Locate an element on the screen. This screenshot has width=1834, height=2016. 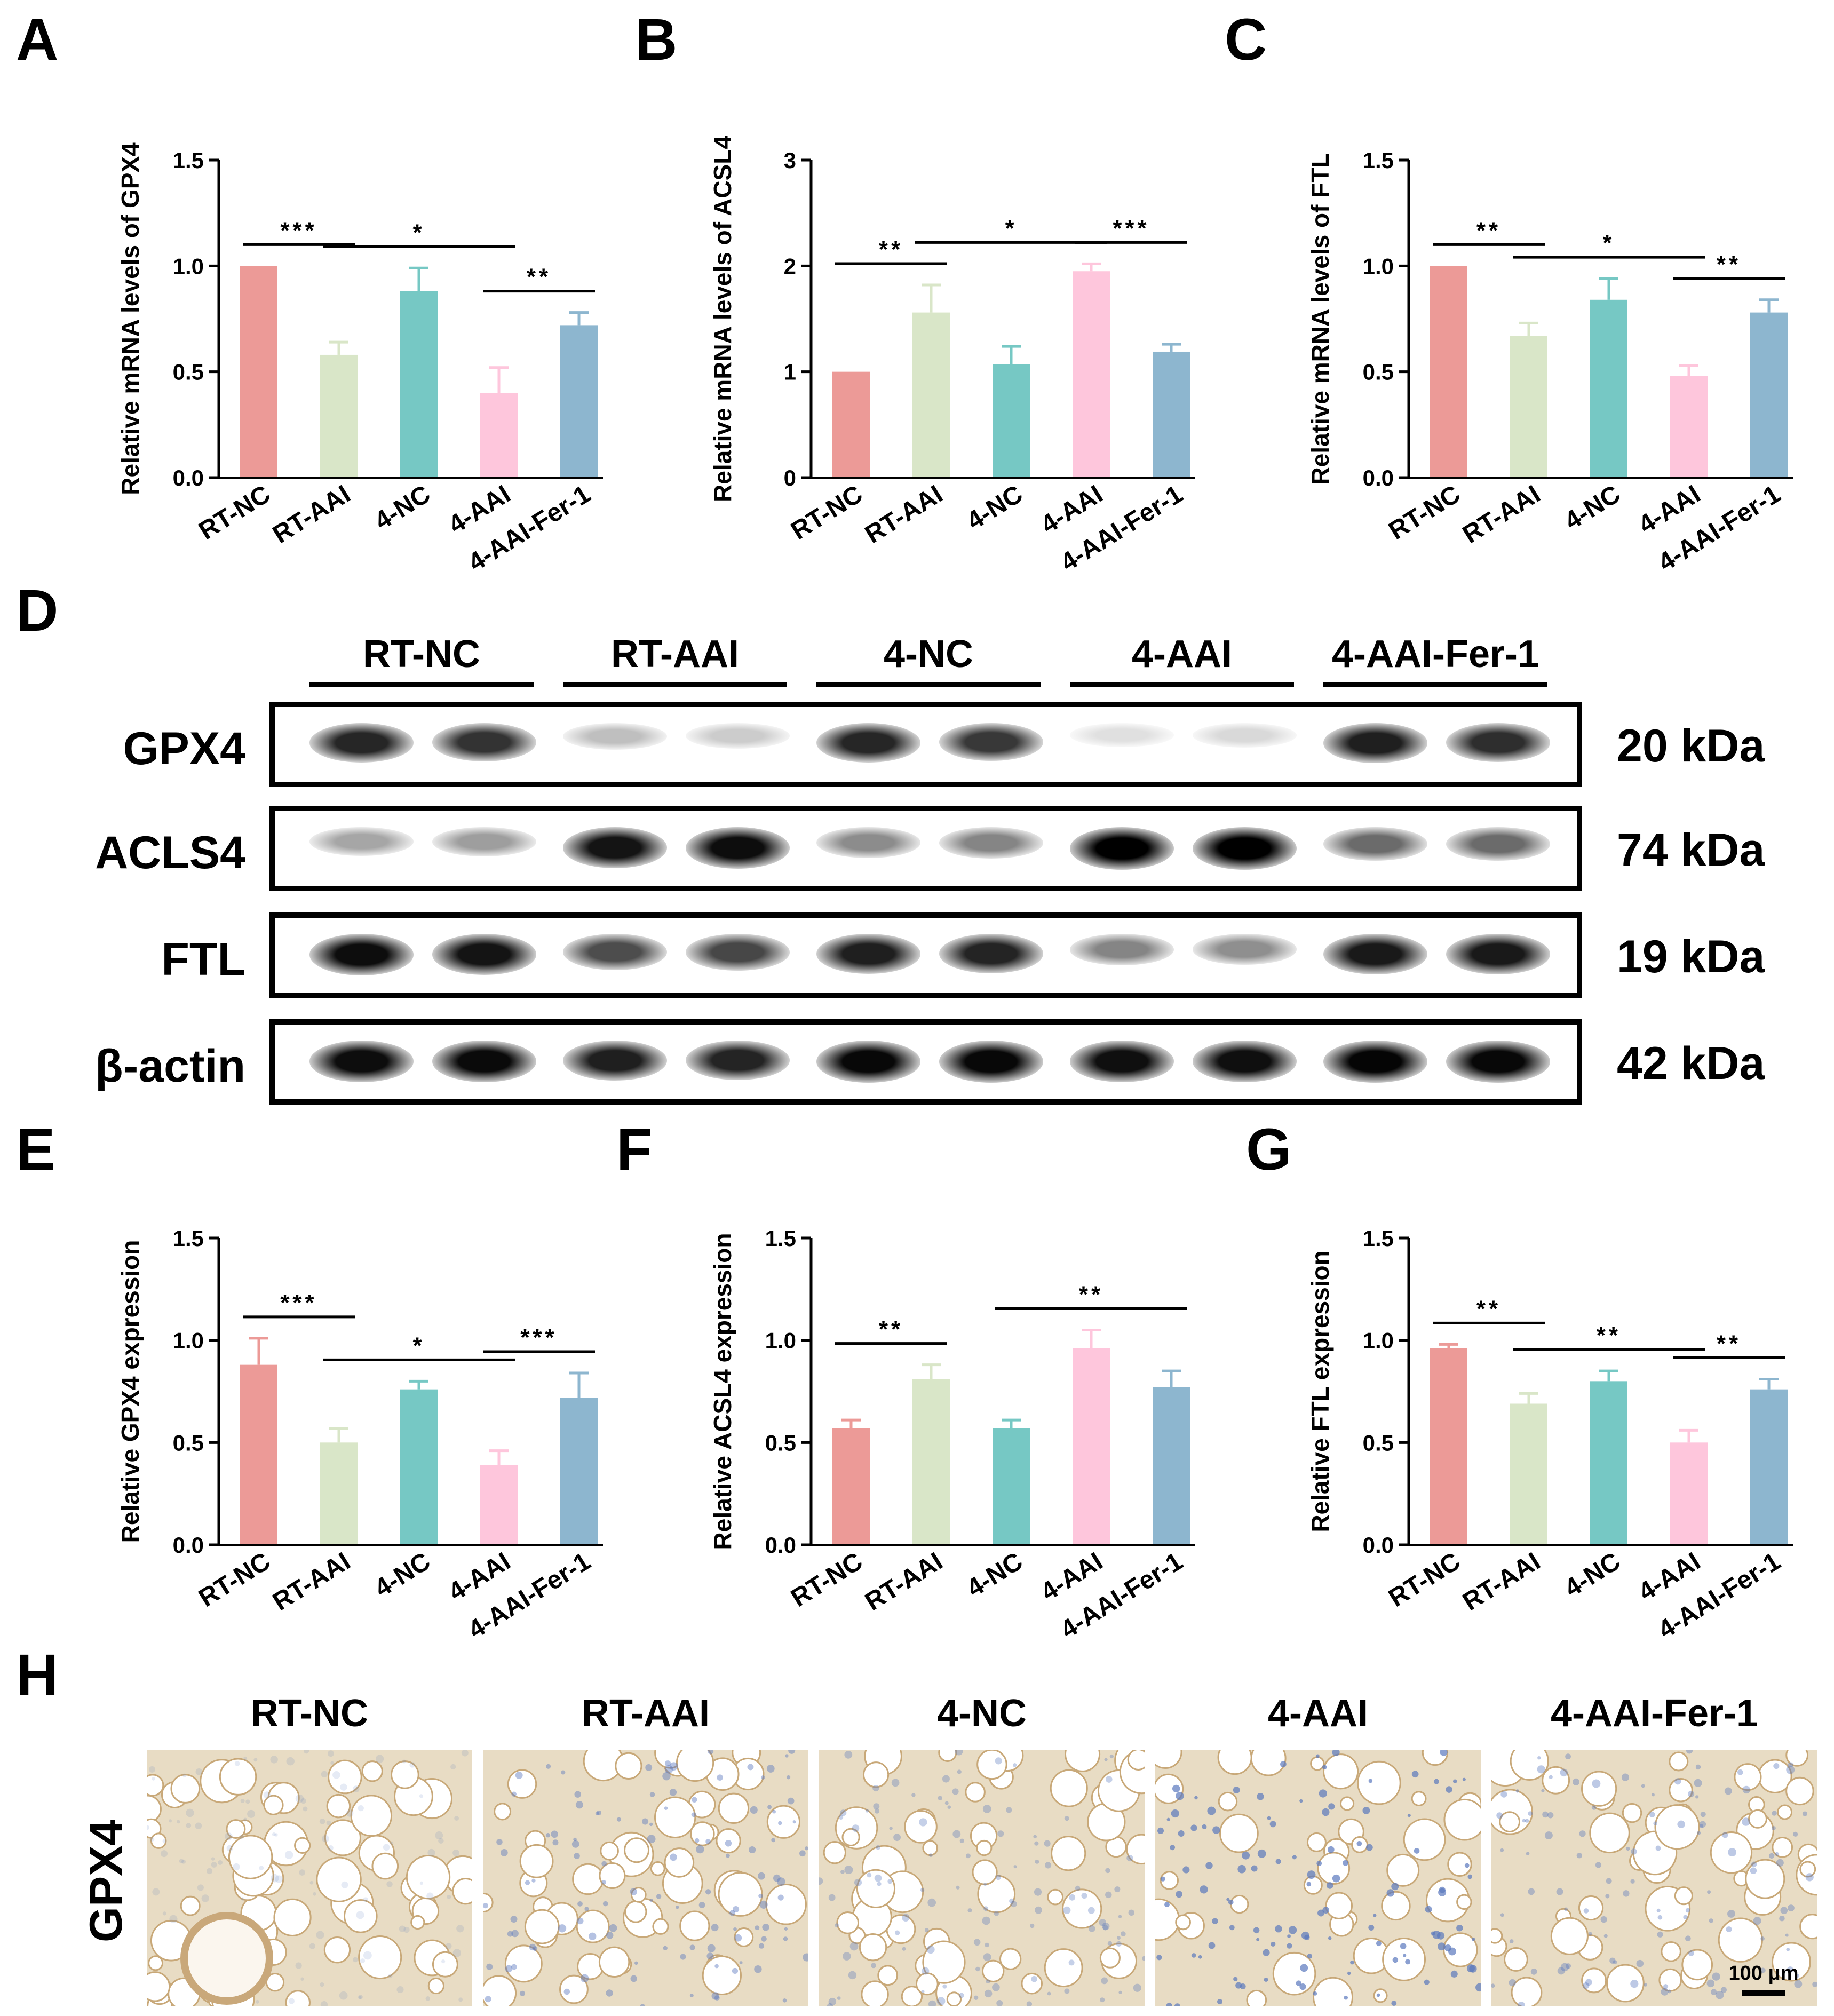
ihc-row-label-text: GPX4 is located at coordinates (107, 1881).